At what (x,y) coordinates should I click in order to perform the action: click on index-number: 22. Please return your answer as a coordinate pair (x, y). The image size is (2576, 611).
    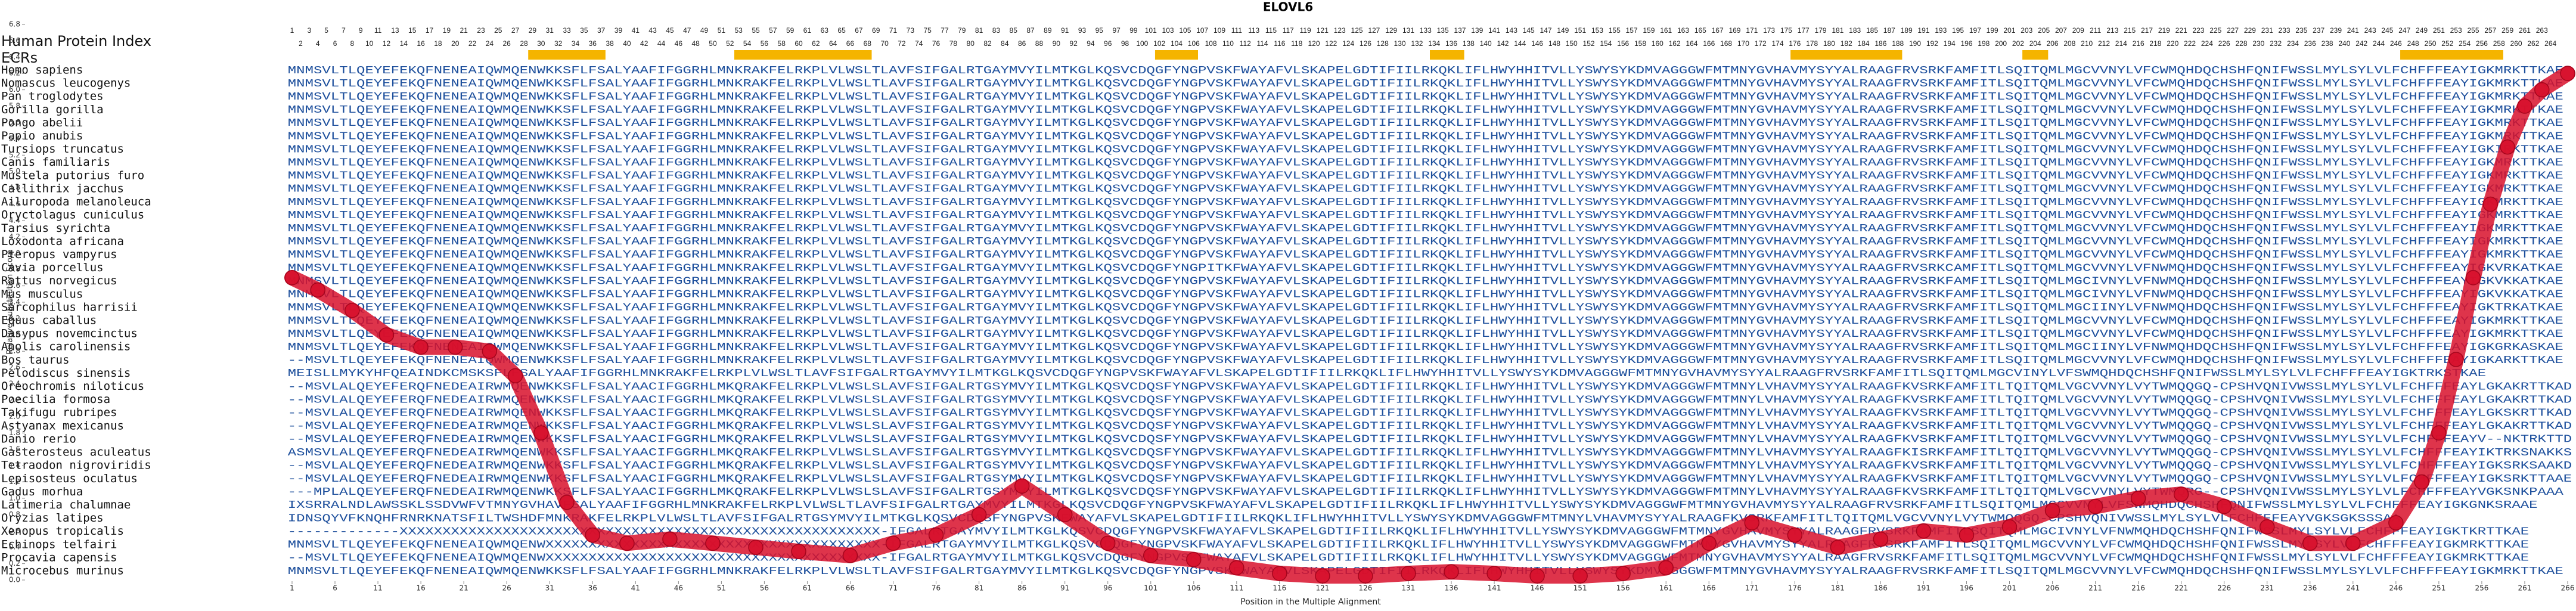
    Looking at the image, I should click on (473, 43).